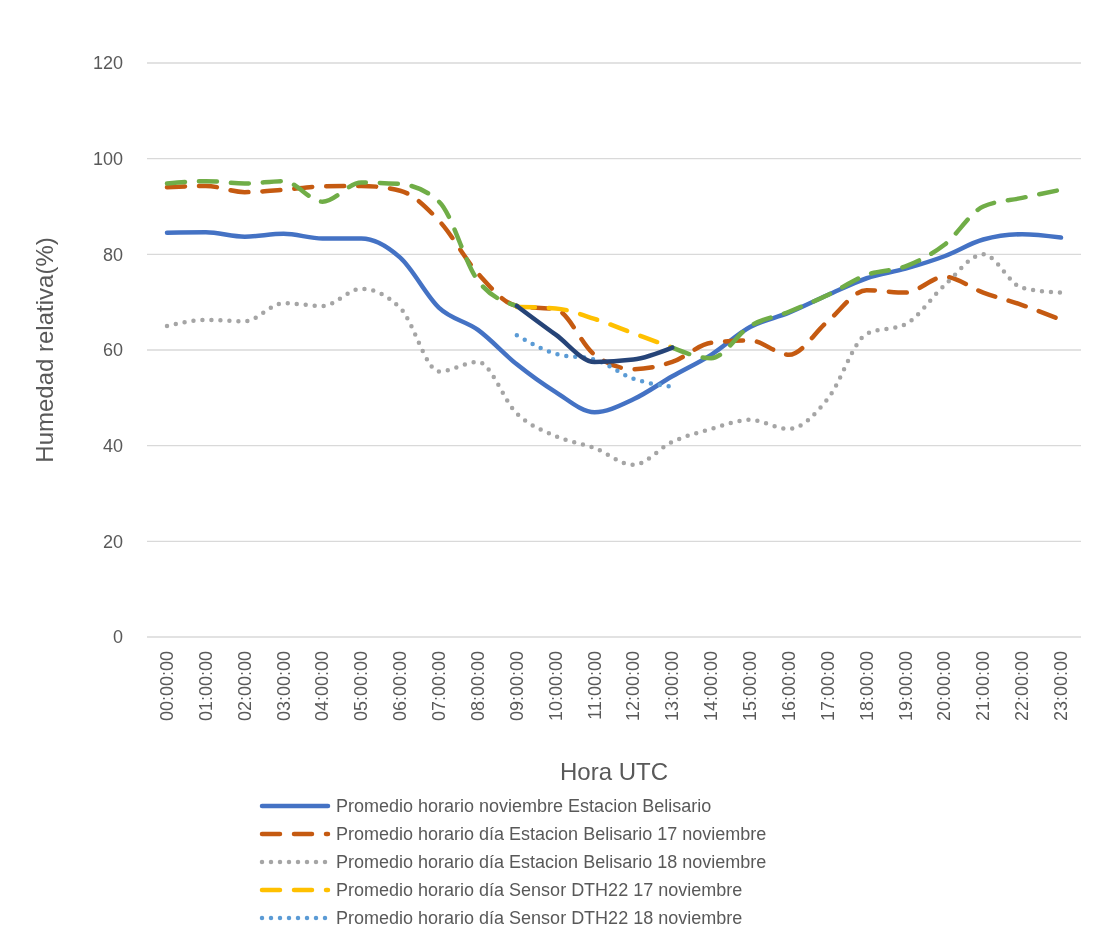 This screenshot has width=1101, height=933. What do you see at coordinates (614, 771) in the screenshot?
I see `x-axis-title: Hora UTC` at bounding box center [614, 771].